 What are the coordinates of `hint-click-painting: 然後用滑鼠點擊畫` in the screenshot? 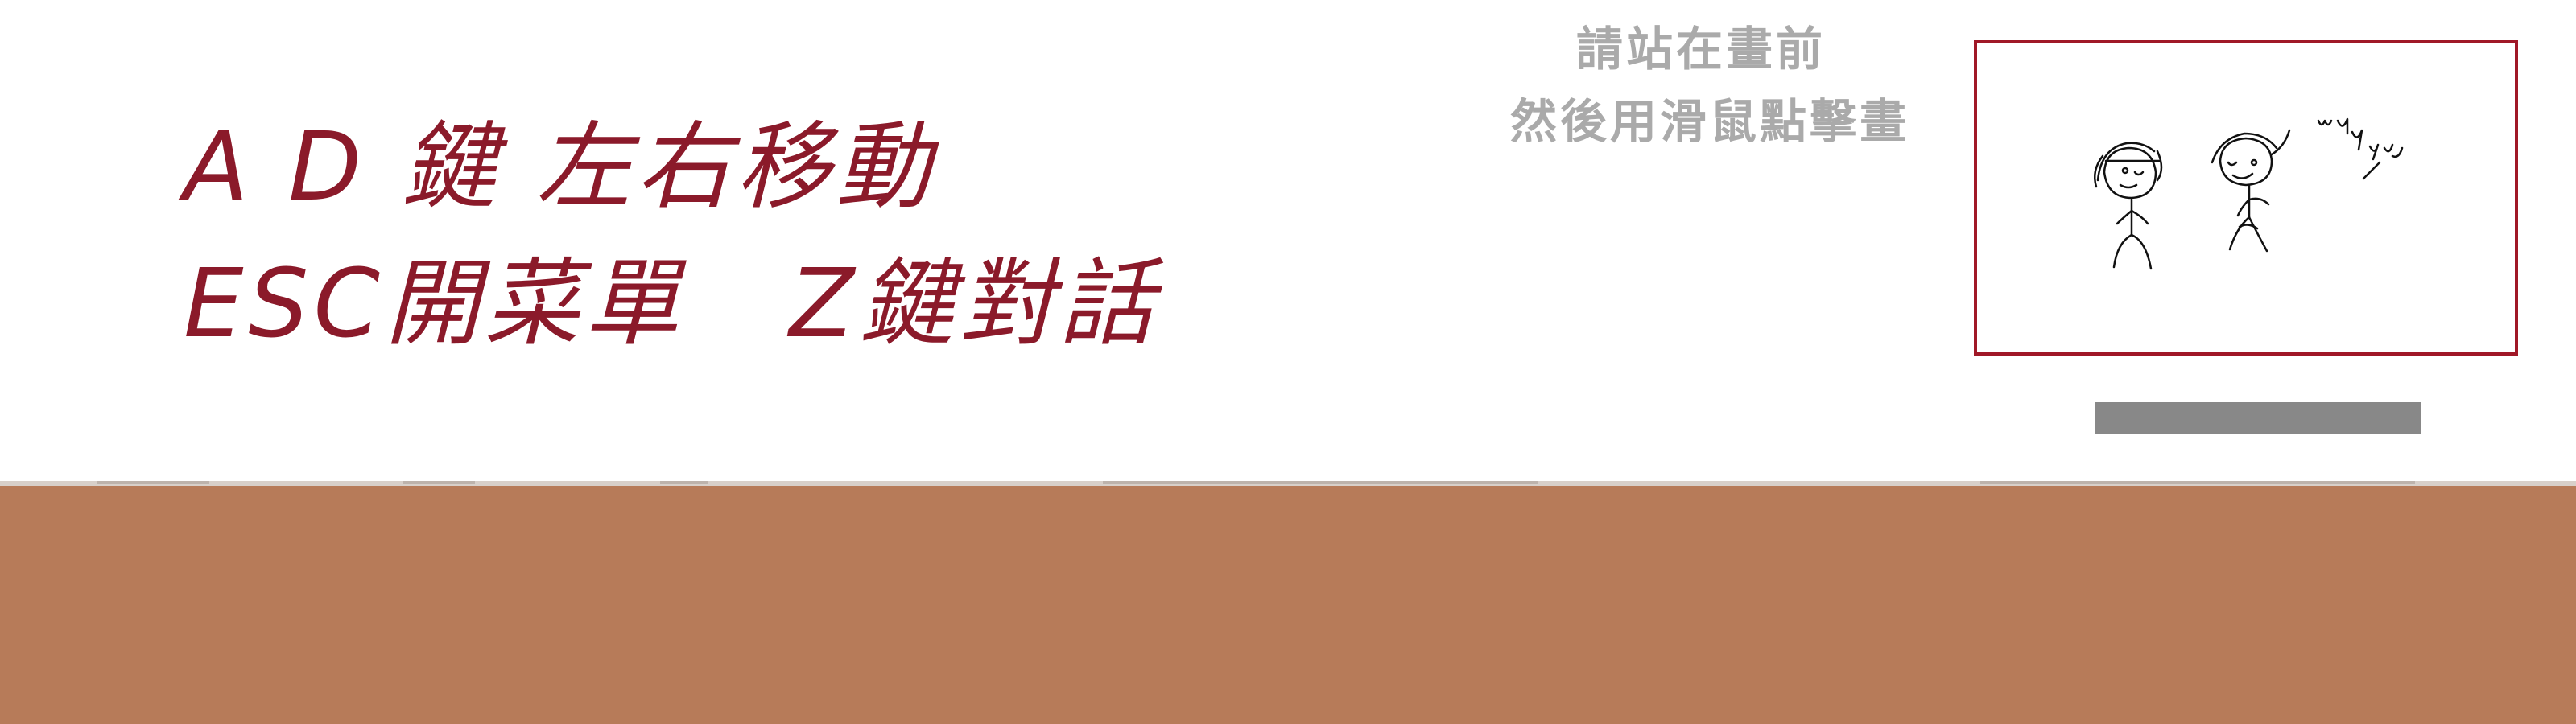 It's located at (1710, 121).